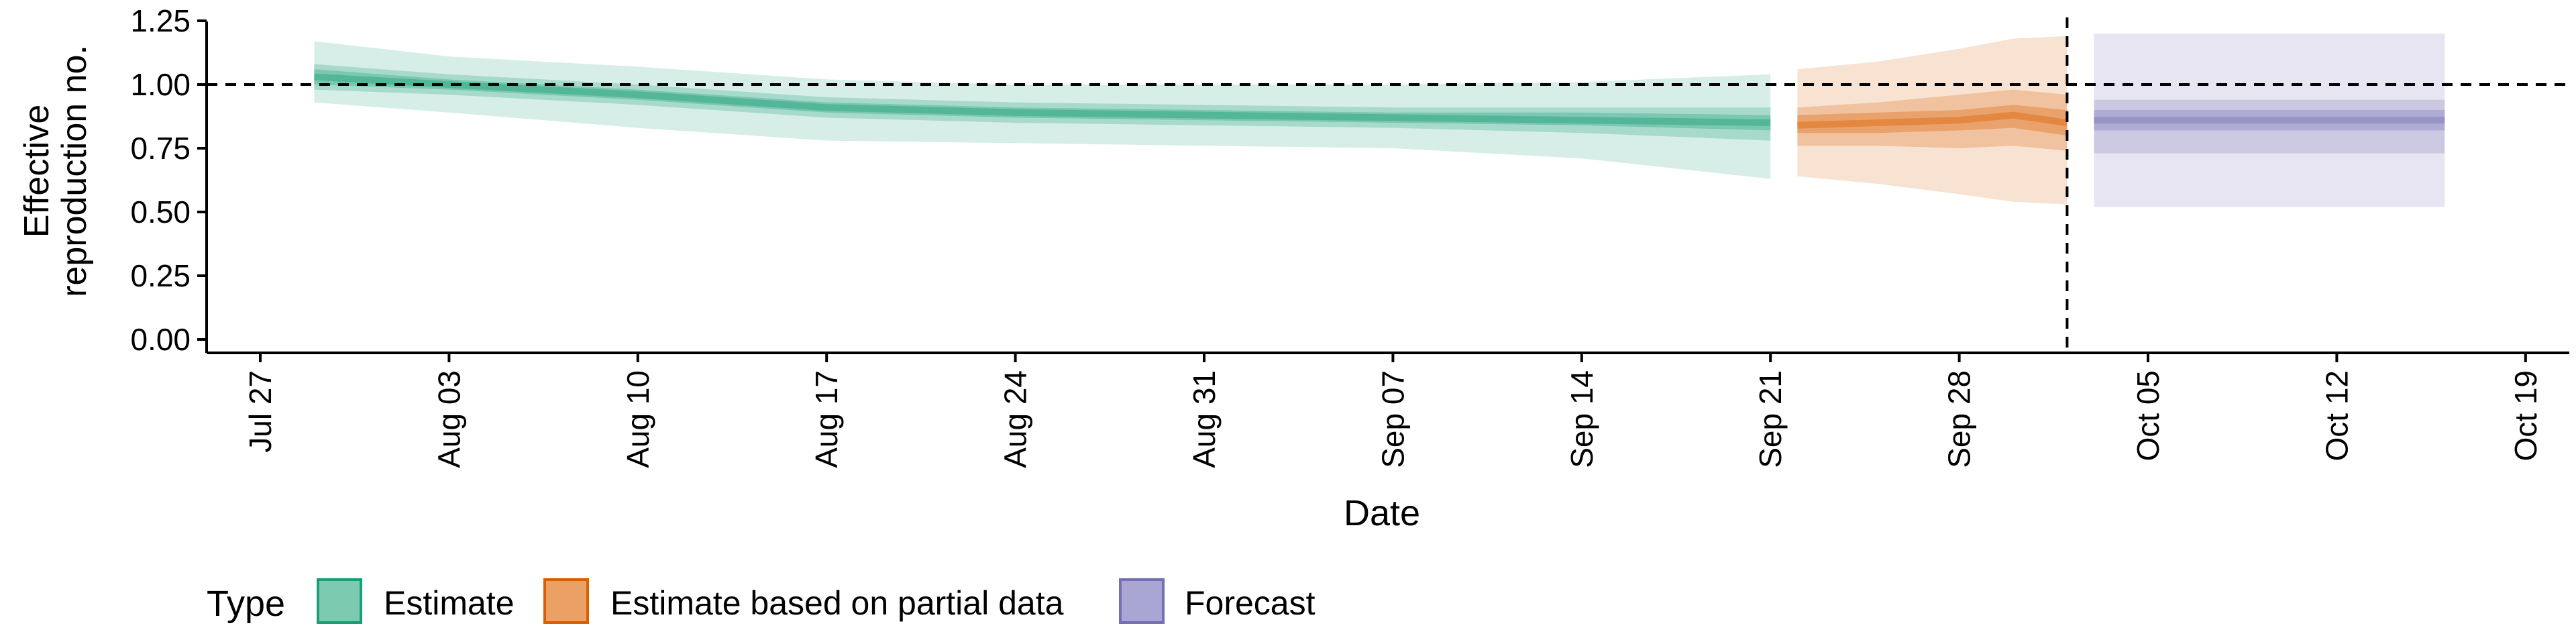  Describe the element at coordinates (1250, 603) in the screenshot. I see `legend-label-forecast: Forecast` at that location.